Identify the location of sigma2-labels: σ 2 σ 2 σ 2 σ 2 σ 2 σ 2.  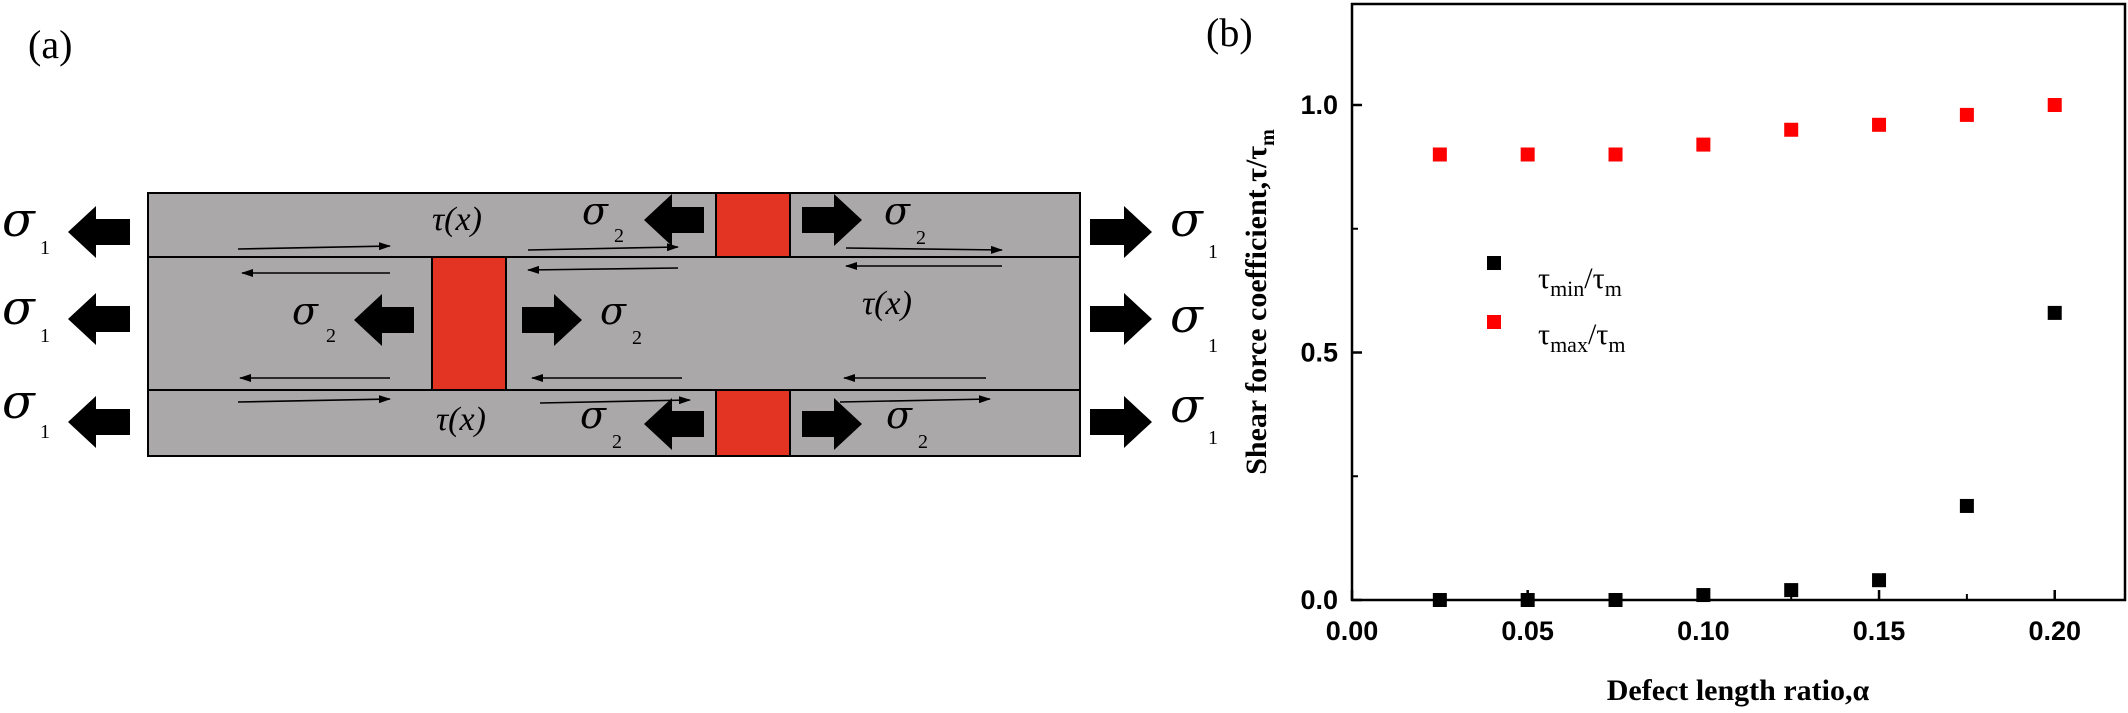
(610, 321).